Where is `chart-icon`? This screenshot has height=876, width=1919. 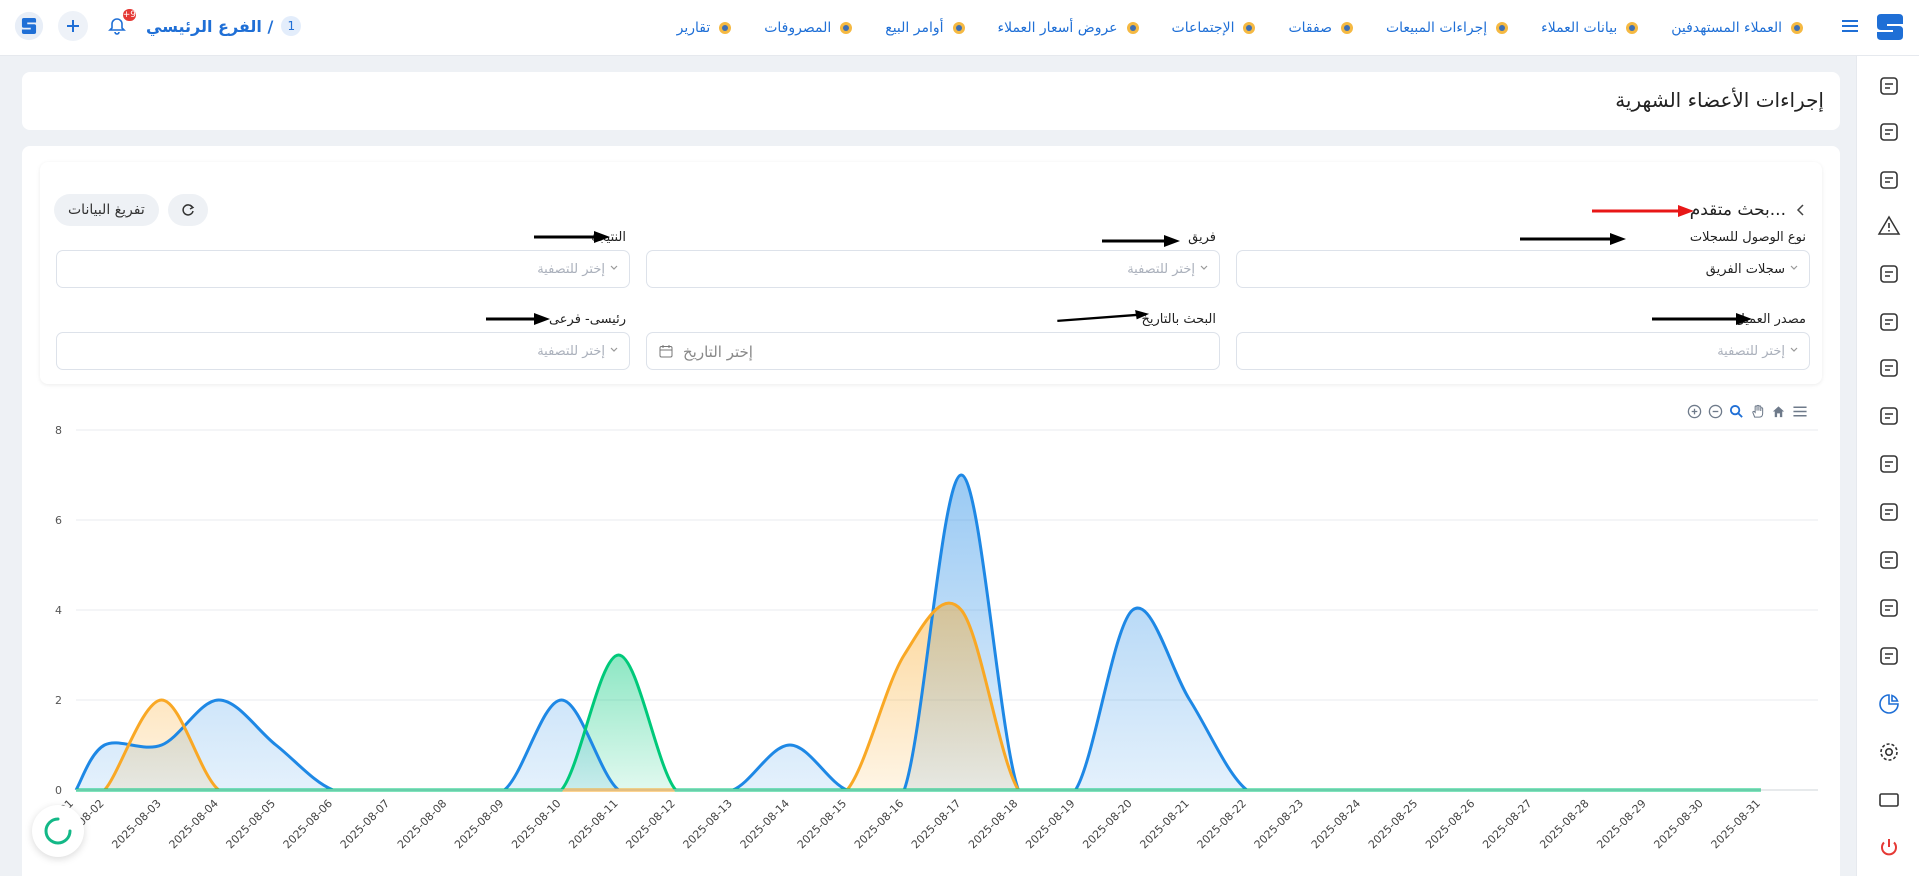
chart-icon is located at coordinates (1889, 704).